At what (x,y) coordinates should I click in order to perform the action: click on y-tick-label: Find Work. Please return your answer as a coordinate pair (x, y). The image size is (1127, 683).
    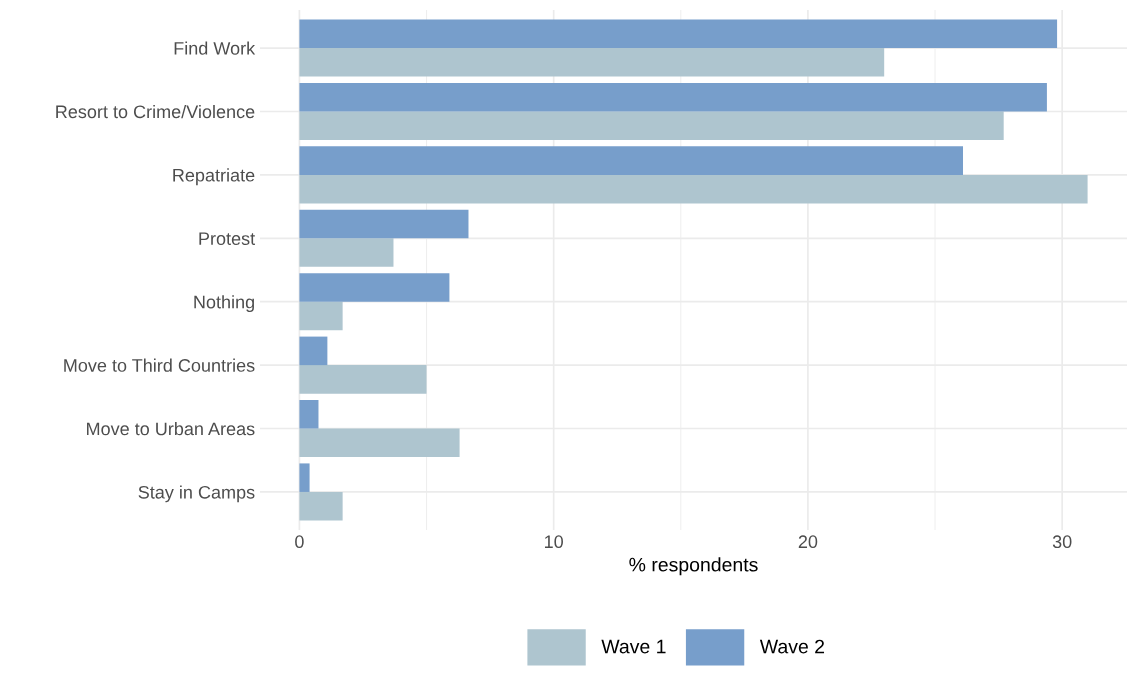
    Looking at the image, I should click on (215, 48).